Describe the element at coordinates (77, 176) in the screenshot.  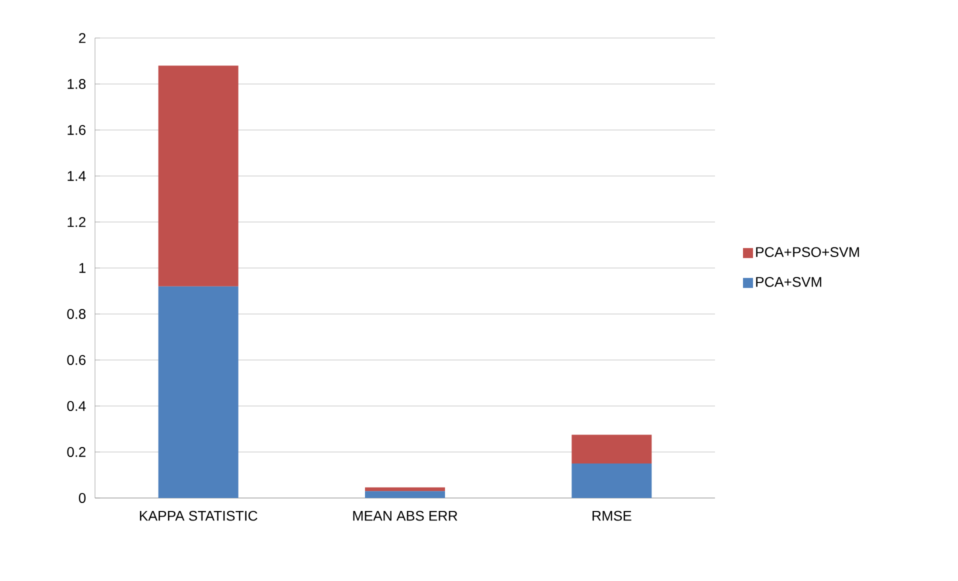
I see `y-tick-label: 1.4` at that location.